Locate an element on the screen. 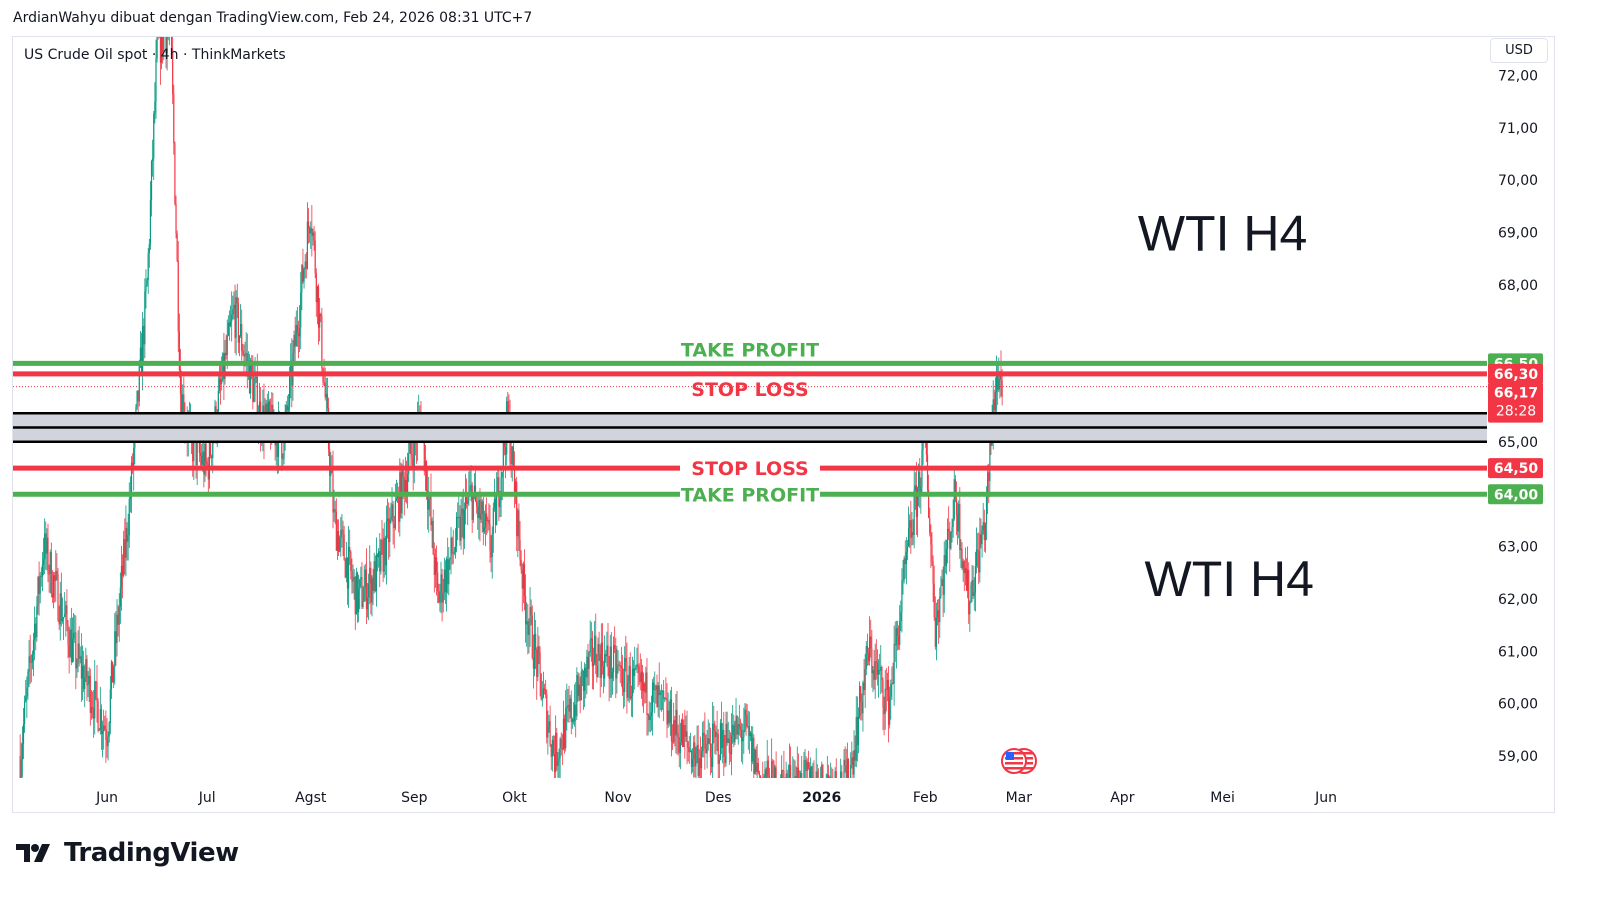 The width and height of the screenshot is (1600, 911). y-tick-label: 62,00 is located at coordinates (1518, 600).